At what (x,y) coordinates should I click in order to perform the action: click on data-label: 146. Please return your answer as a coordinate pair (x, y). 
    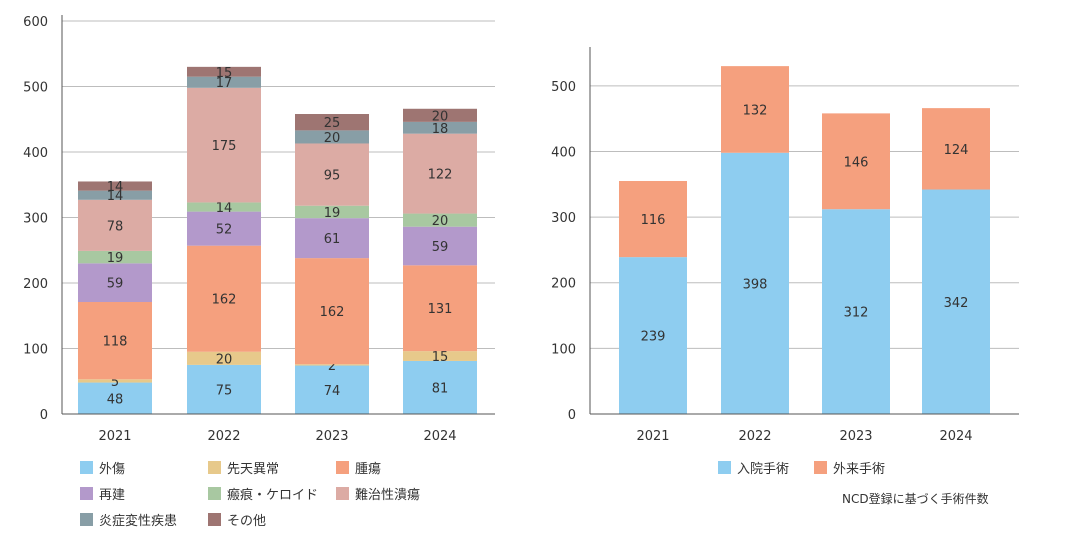
    Looking at the image, I should click on (856, 162).